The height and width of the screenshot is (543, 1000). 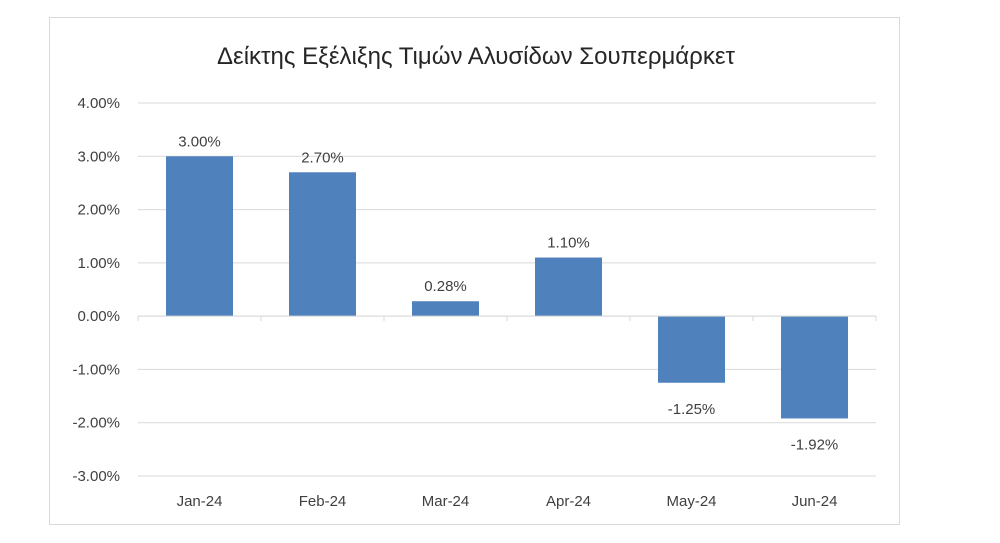 I want to click on data-label: 1.10%, so click(x=568, y=243).